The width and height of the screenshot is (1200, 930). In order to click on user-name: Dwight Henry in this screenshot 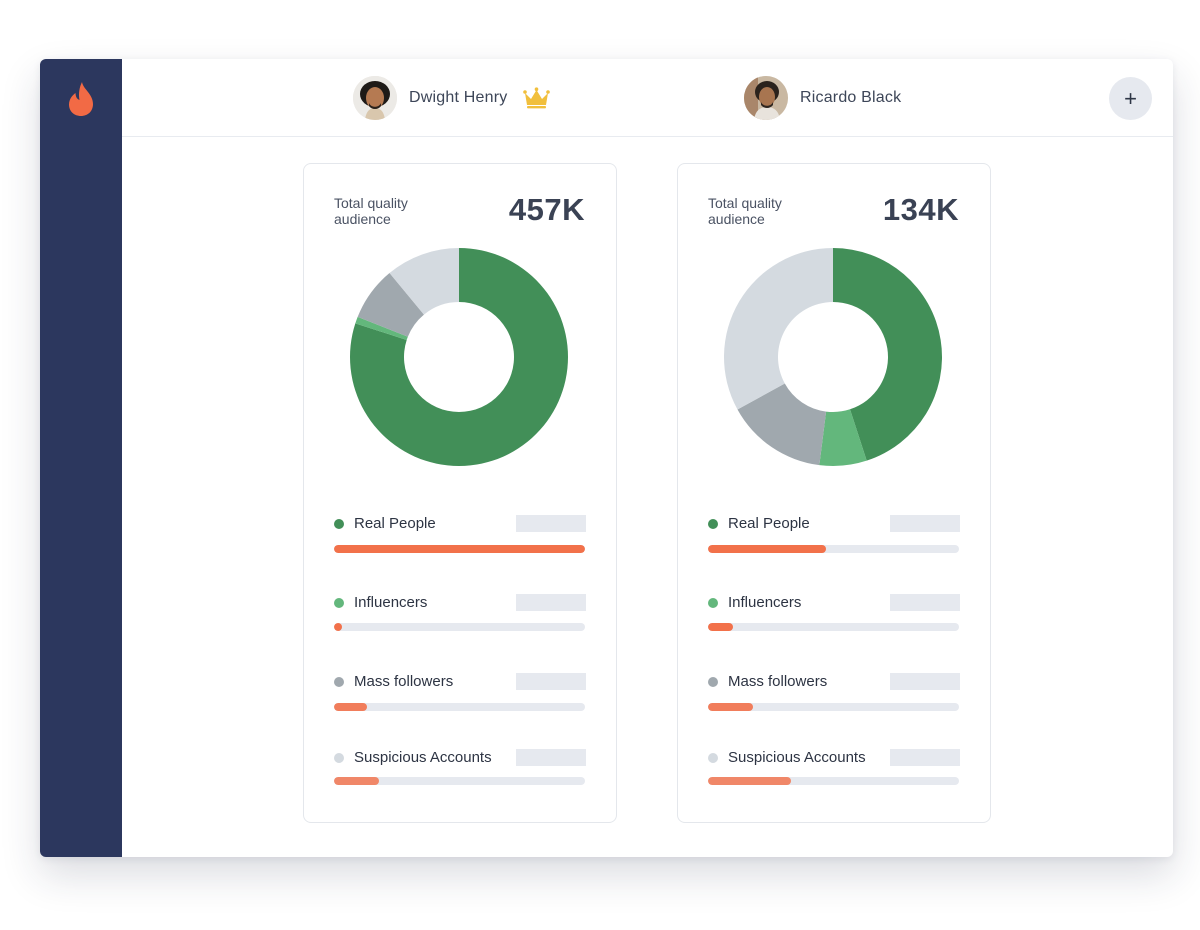, I will do `click(458, 97)`.